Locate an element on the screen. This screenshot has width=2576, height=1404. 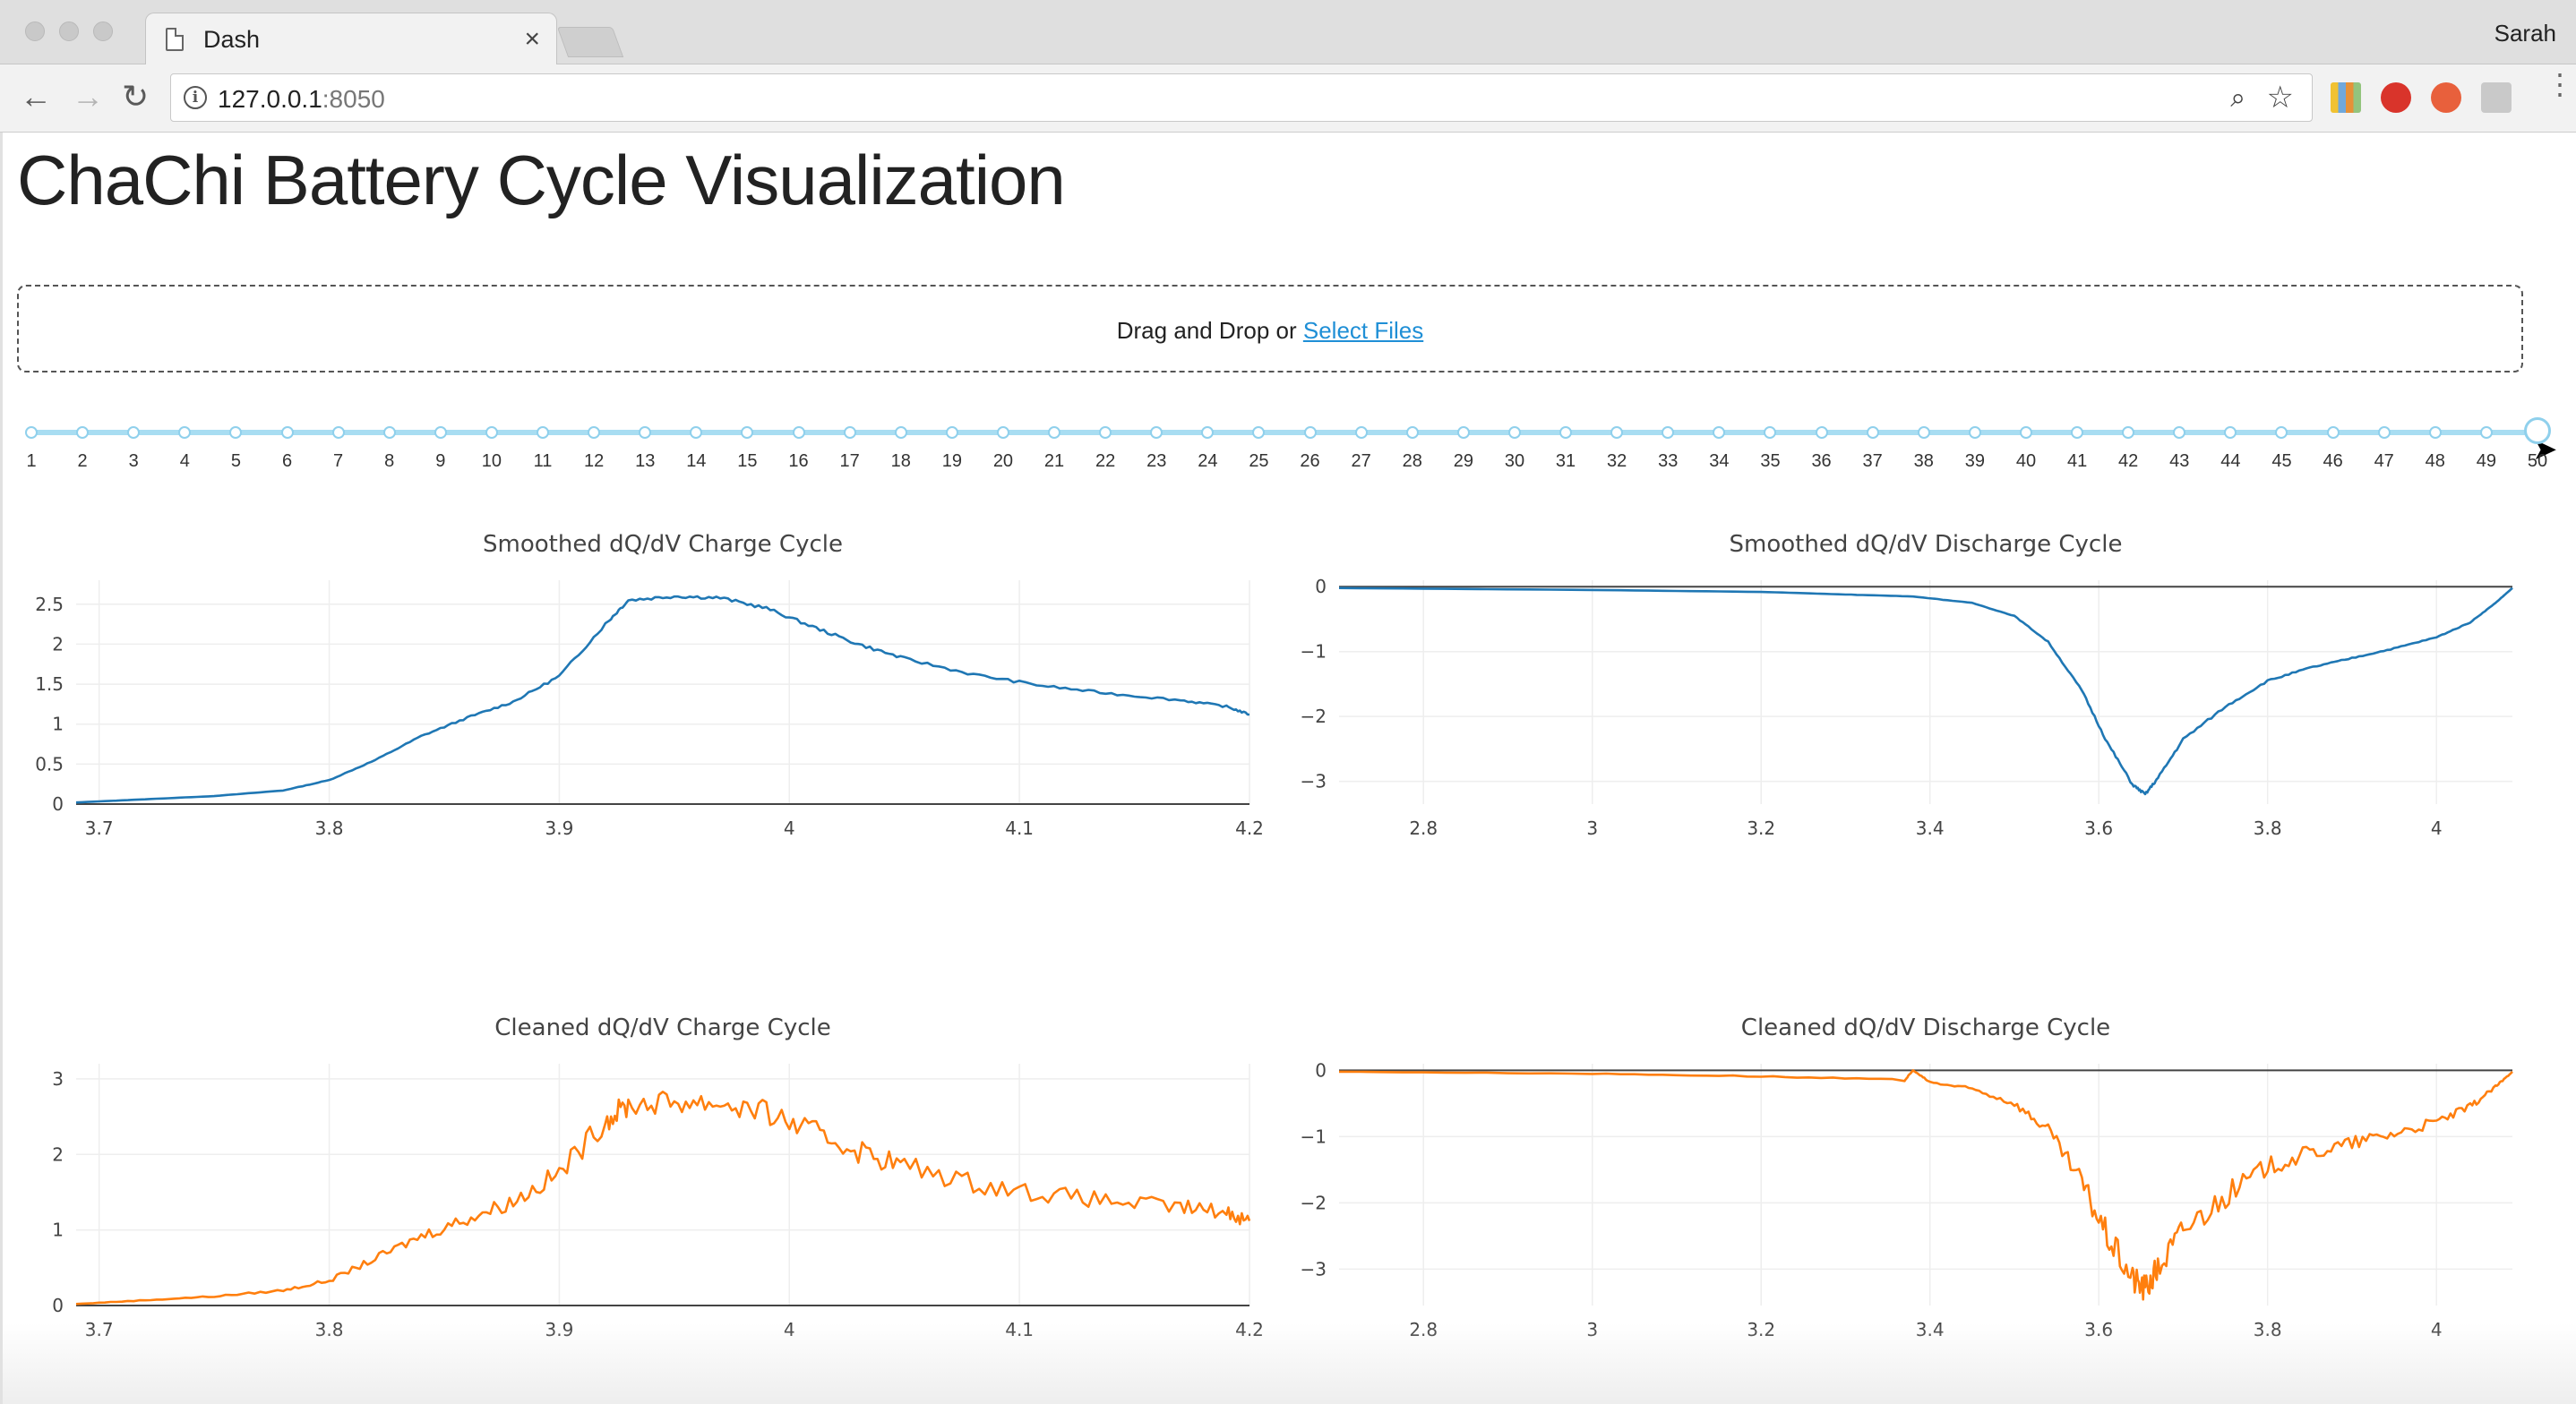
slider-mark-label: 31 is located at coordinates (1565, 461).